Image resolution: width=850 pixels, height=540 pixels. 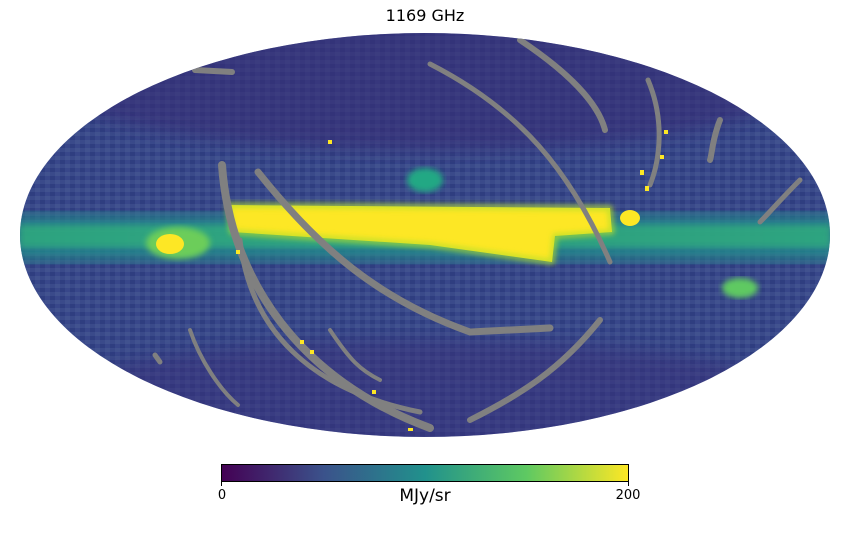 What do you see at coordinates (425, 496) in the screenshot?
I see `colorbar-unit-label: MJy/sr` at bounding box center [425, 496].